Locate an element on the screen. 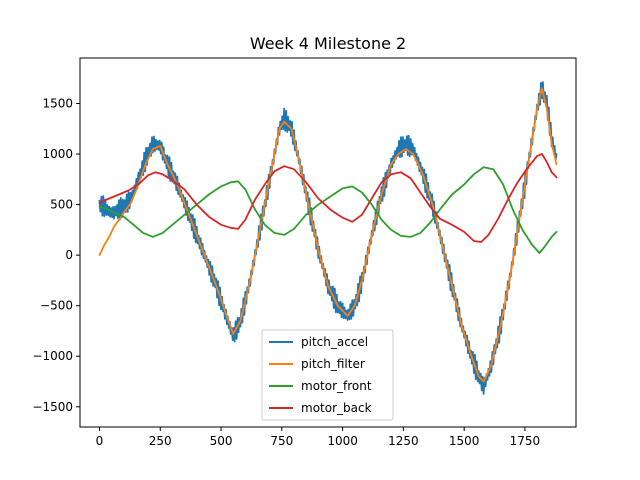  legend-label-pitch-filter: pitch_filter is located at coordinates (333, 364).